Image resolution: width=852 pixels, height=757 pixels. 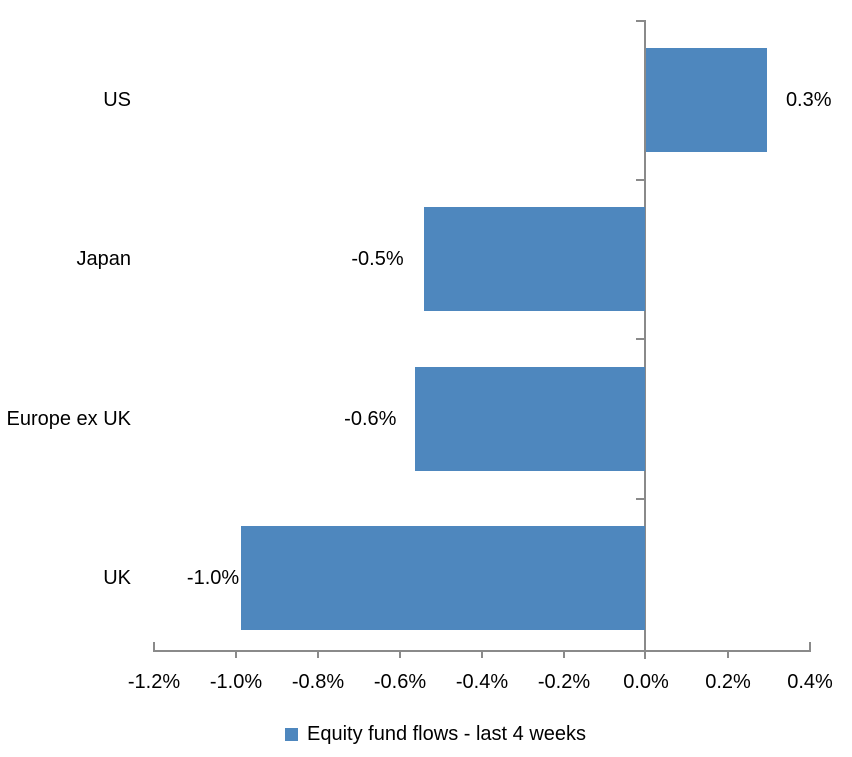 What do you see at coordinates (530, 419) in the screenshot?
I see `bar-europe-ex-uk` at bounding box center [530, 419].